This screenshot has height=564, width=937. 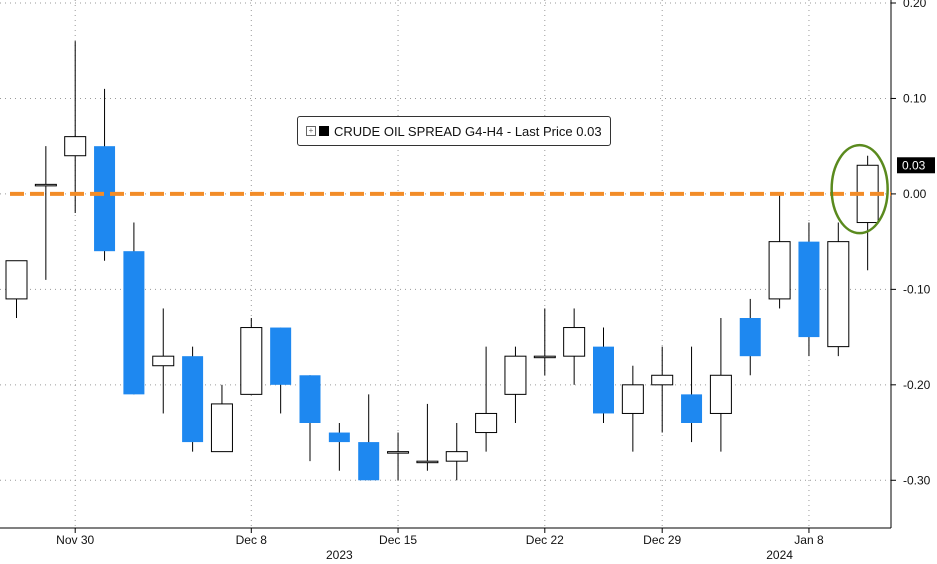 I want to click on legend-expand-icon: +, so click(x=311, y=131).